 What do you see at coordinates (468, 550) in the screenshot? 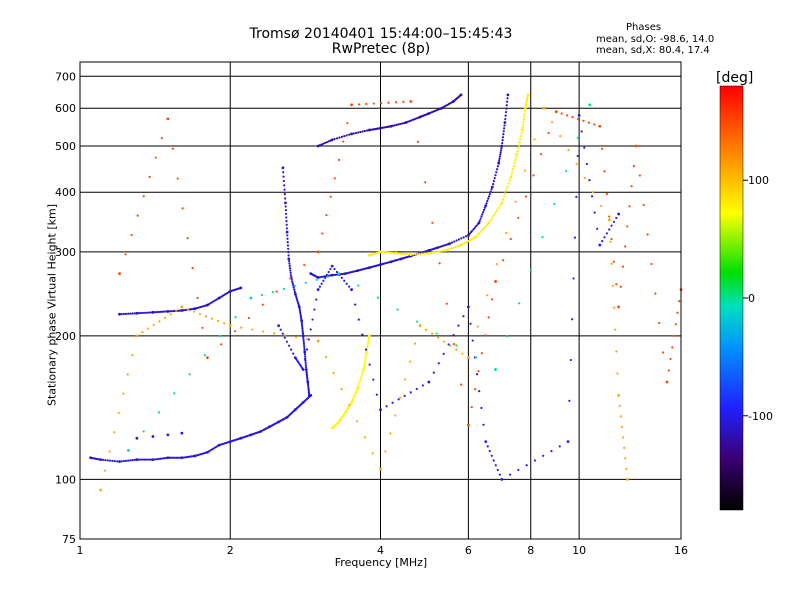
I see `x-tick-label: 6` at bounding box center [468, 550].